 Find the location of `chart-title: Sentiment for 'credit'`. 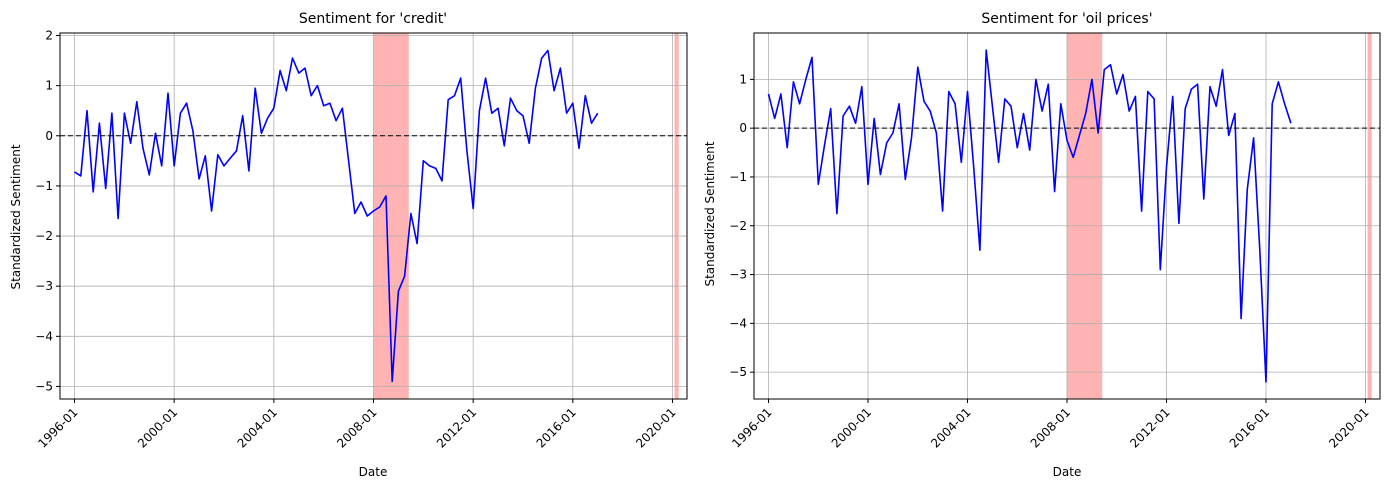

chart-title: Sentiment for 'credit' is located at coordinates (373, 19).